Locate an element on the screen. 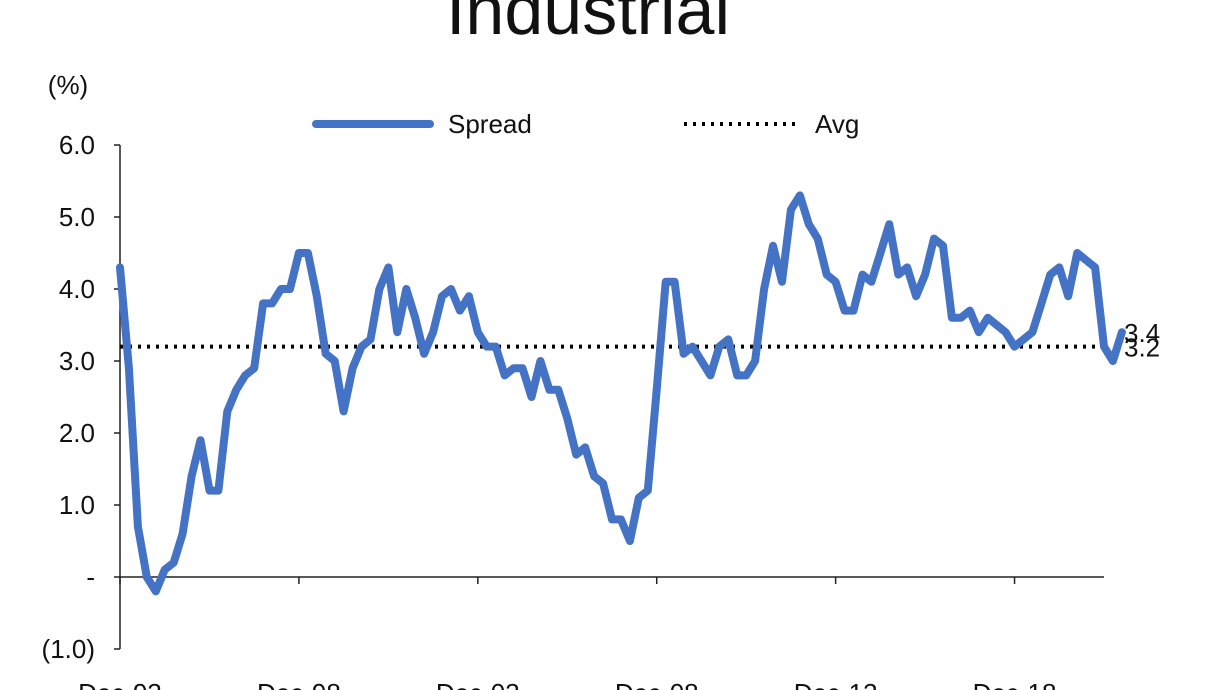 The width and height of the screenshot is (1226, 690). chart-title: Industrial is located at coordinates (588, 24).